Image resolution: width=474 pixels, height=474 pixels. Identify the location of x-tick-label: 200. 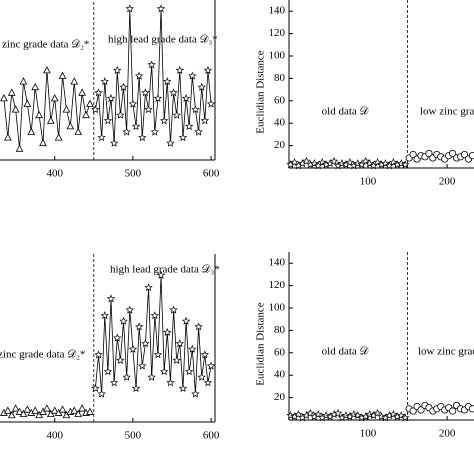
(447, 434).